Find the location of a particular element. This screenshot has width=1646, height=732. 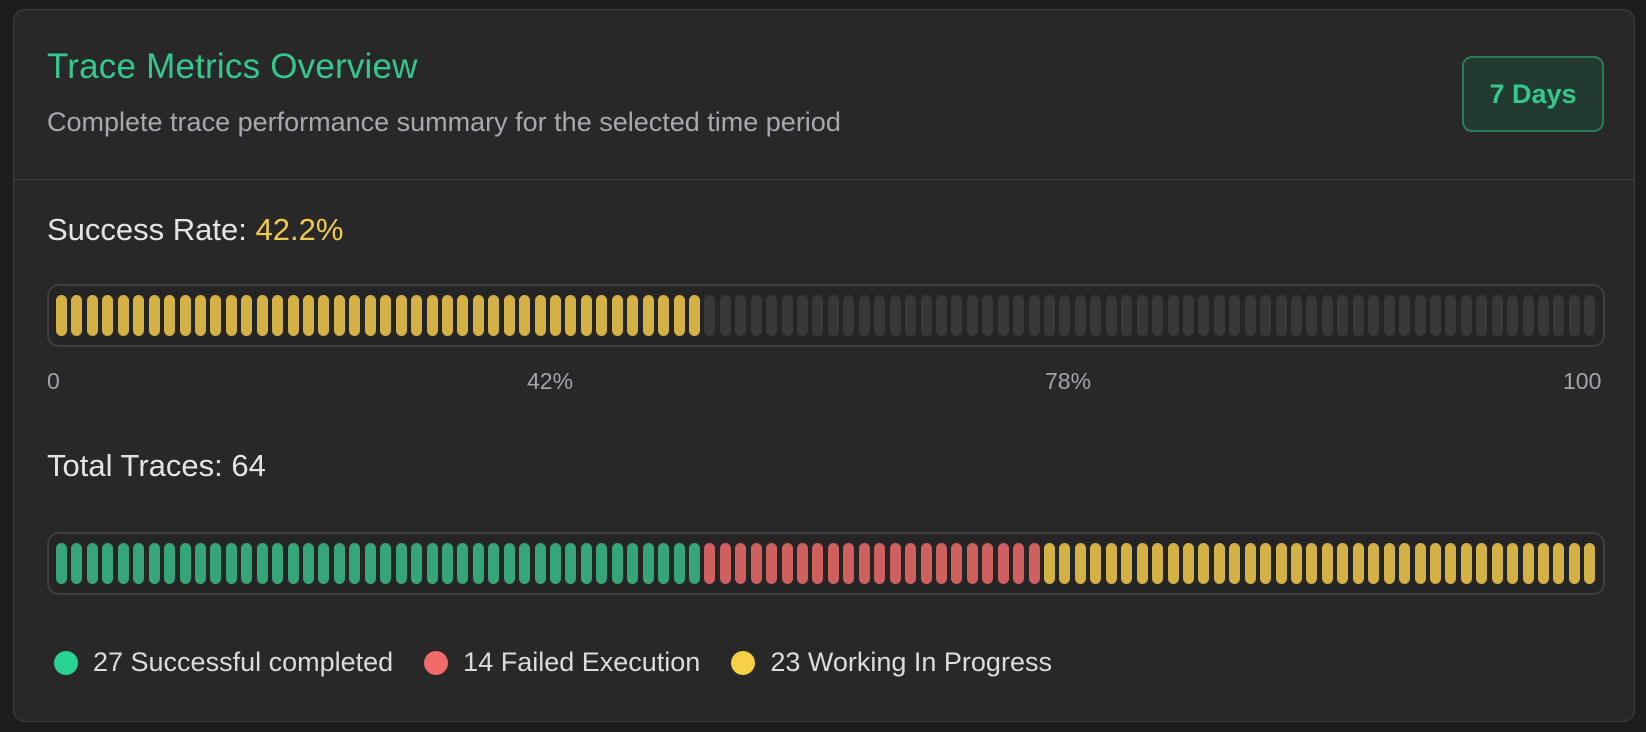

tick-label-42: 42% is located at coordinates (550, 381).